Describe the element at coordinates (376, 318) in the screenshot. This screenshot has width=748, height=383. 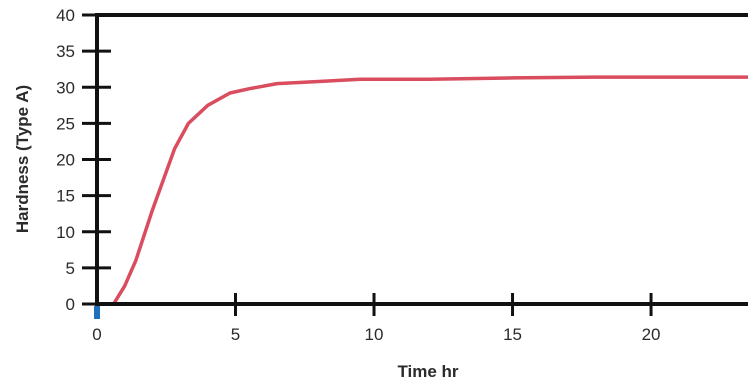
I see `x-axis-ticks: 0 5 10 15 20` at that location.